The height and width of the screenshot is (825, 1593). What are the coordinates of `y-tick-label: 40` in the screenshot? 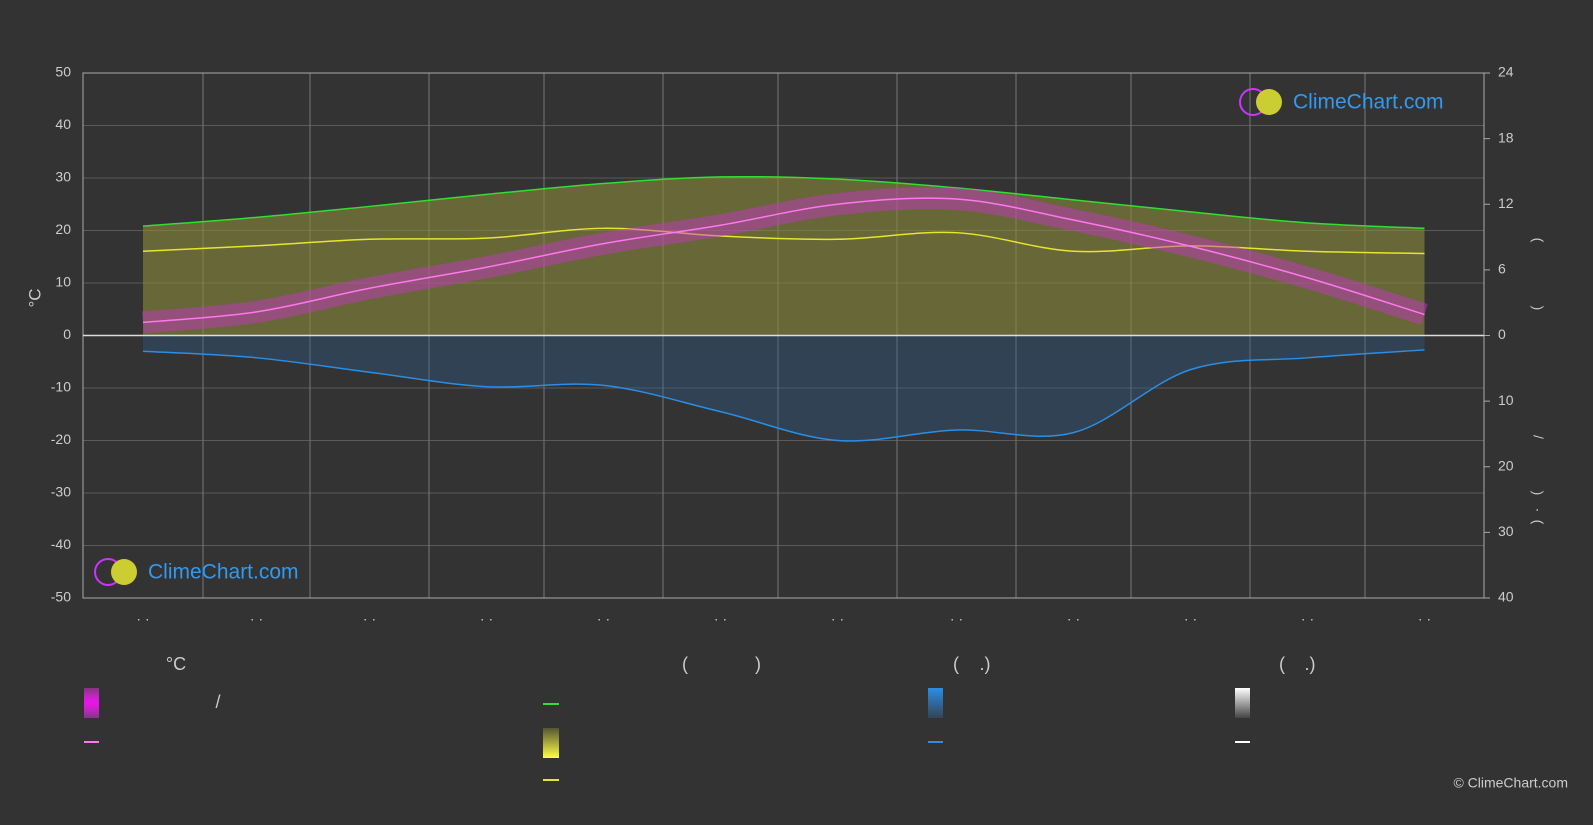 It's located at (63, 124).